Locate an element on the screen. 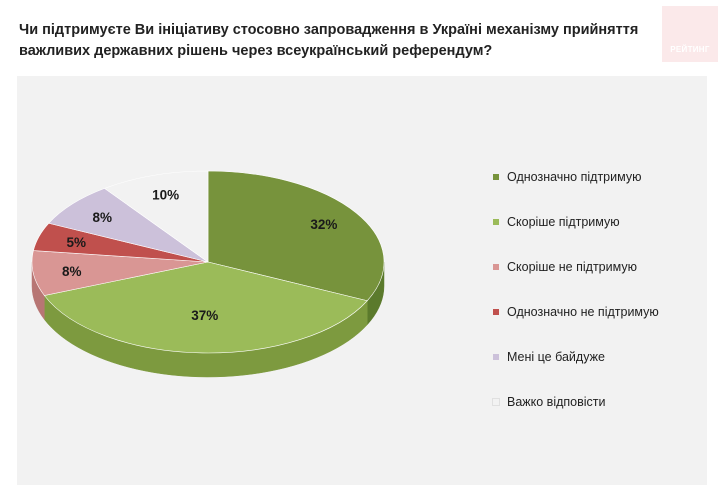 Image resolution: width=722 pixels, height=493 pixels. legend-item-важко-відповісти: Важко відповісти is located at coordinates (575, 401).